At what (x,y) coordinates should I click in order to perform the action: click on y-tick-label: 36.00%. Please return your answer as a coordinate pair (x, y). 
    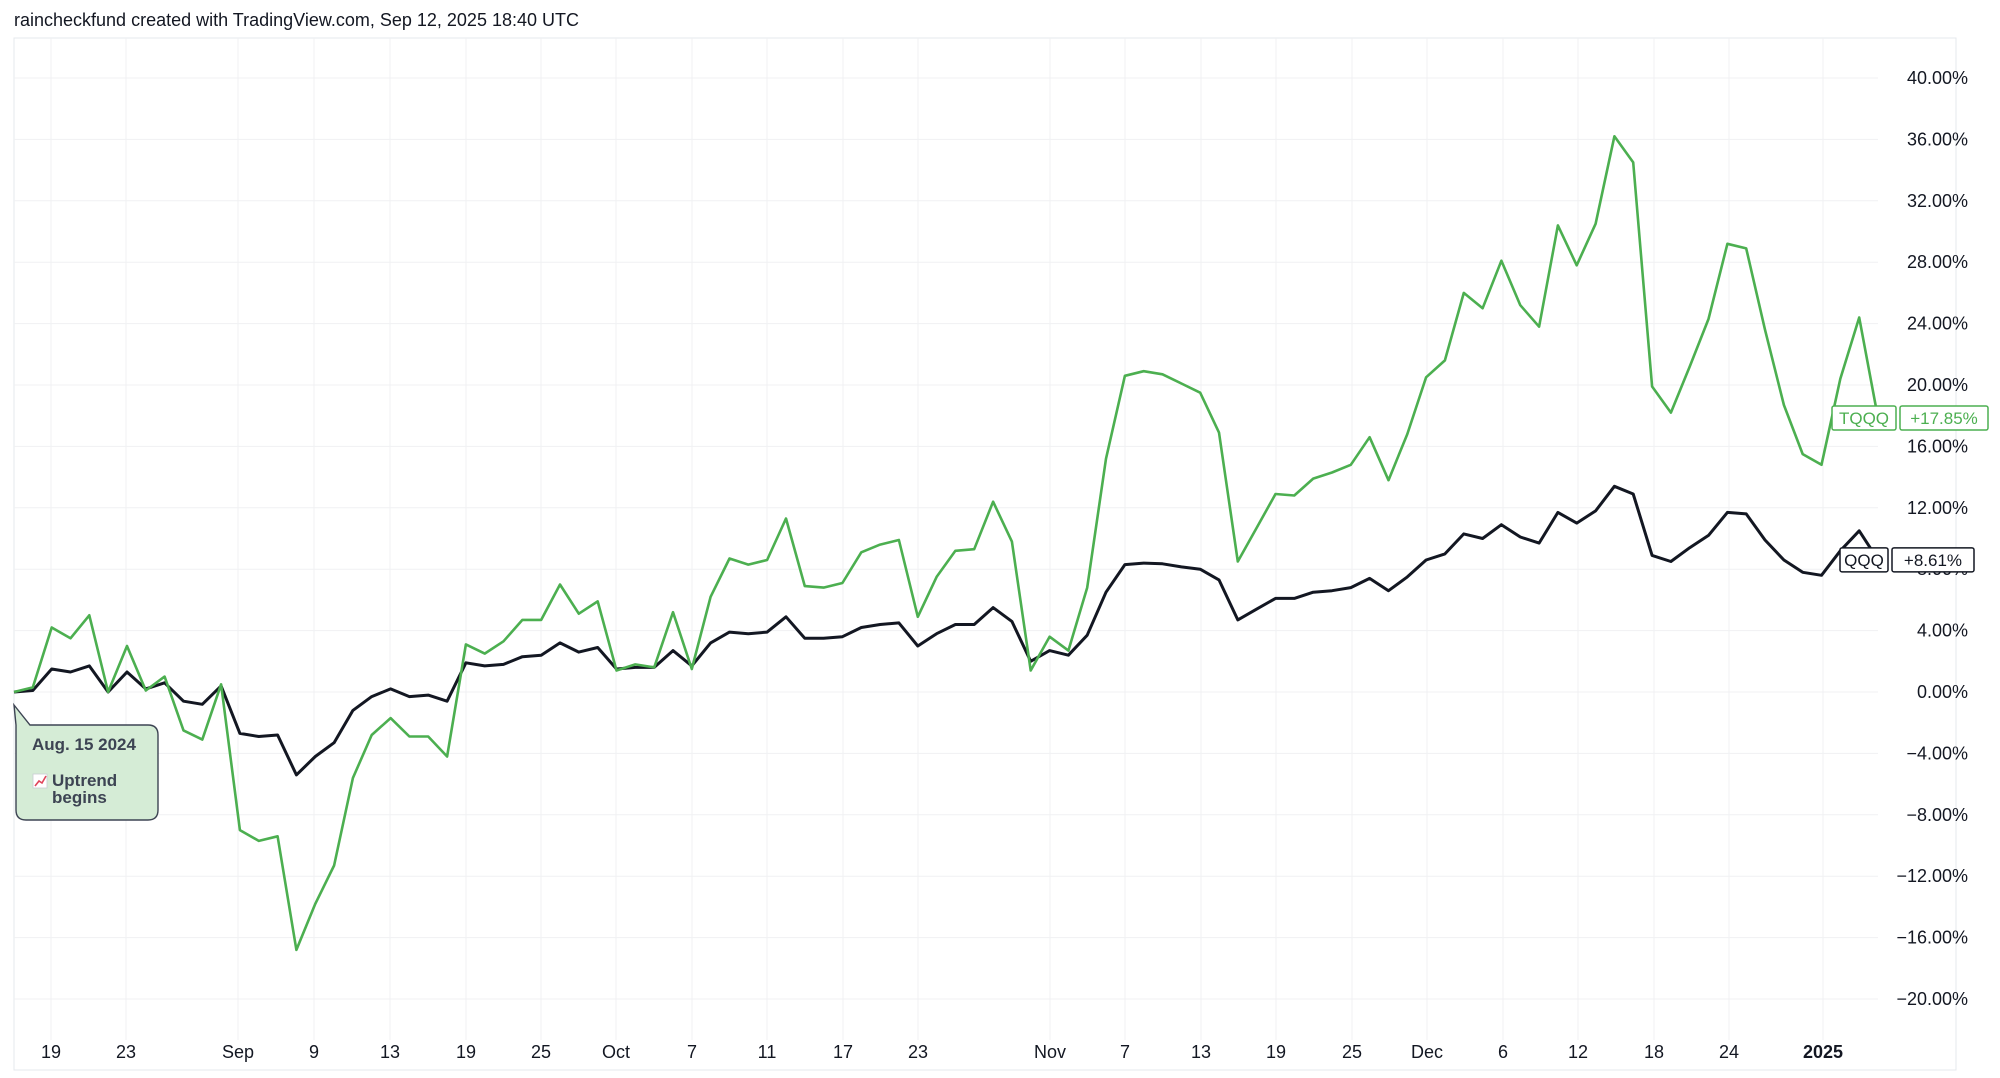
    Looking at the image, I should click on (1937, 139).